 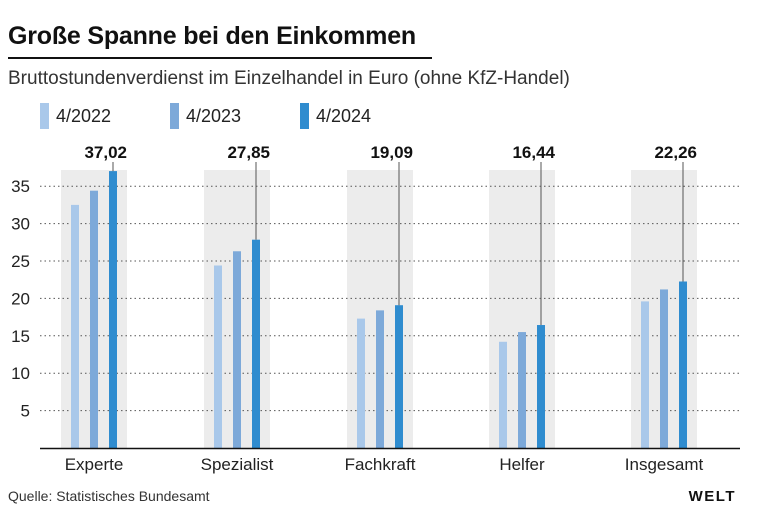 I want to click on data-label: 22,26, so click(x=675, y=152).